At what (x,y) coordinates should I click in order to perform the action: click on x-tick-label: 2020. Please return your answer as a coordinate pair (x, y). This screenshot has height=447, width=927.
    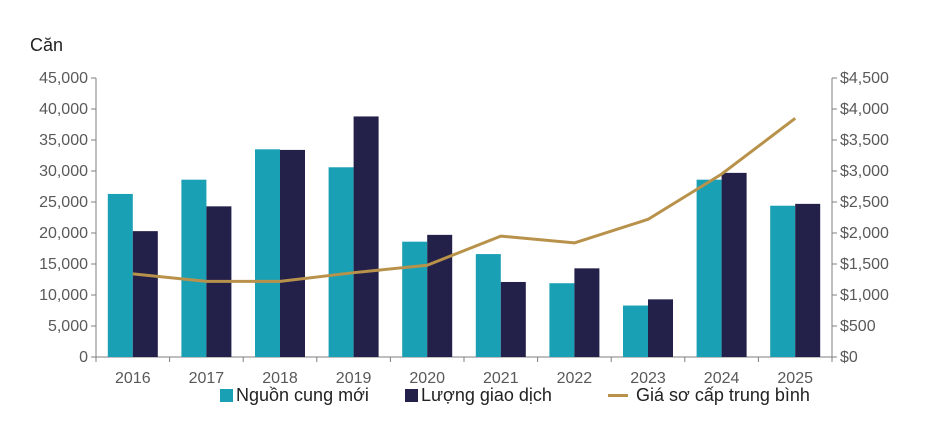
    Looking at the image, I should click on (427, 378).